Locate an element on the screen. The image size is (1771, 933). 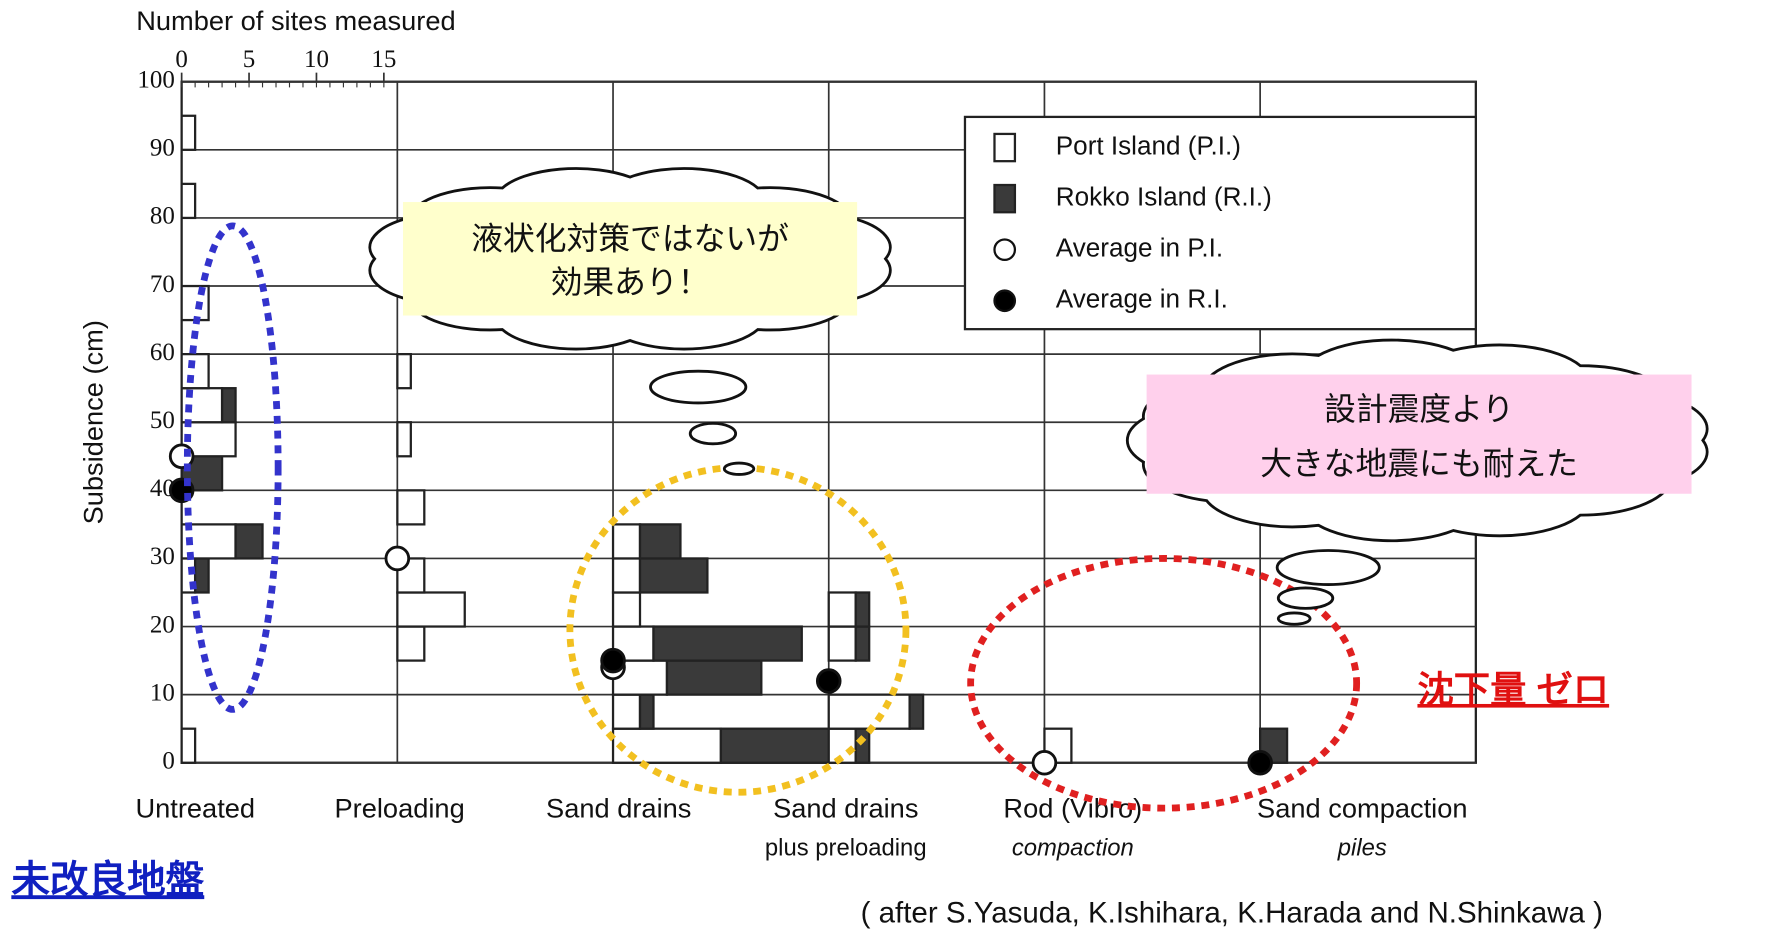
y-tick-label: 80 is located at coordinates (162, 216).